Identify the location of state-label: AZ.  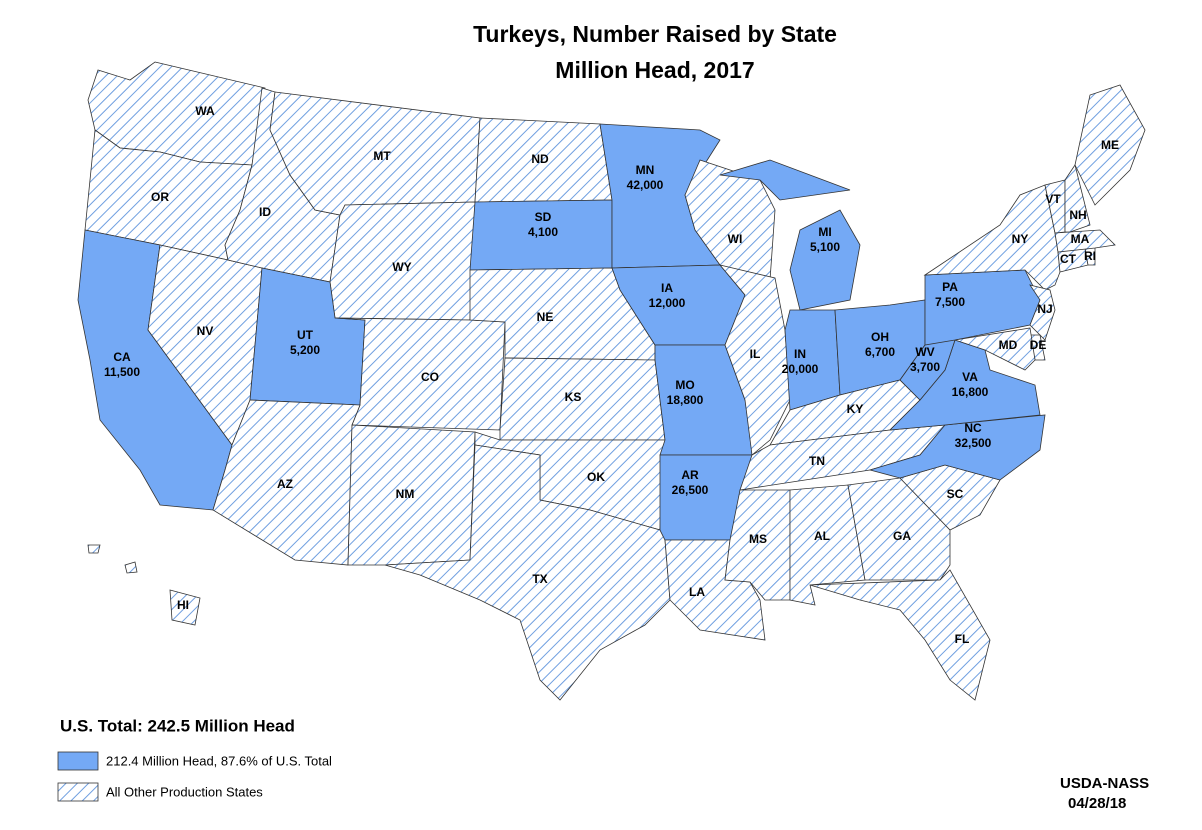
(285, 484).